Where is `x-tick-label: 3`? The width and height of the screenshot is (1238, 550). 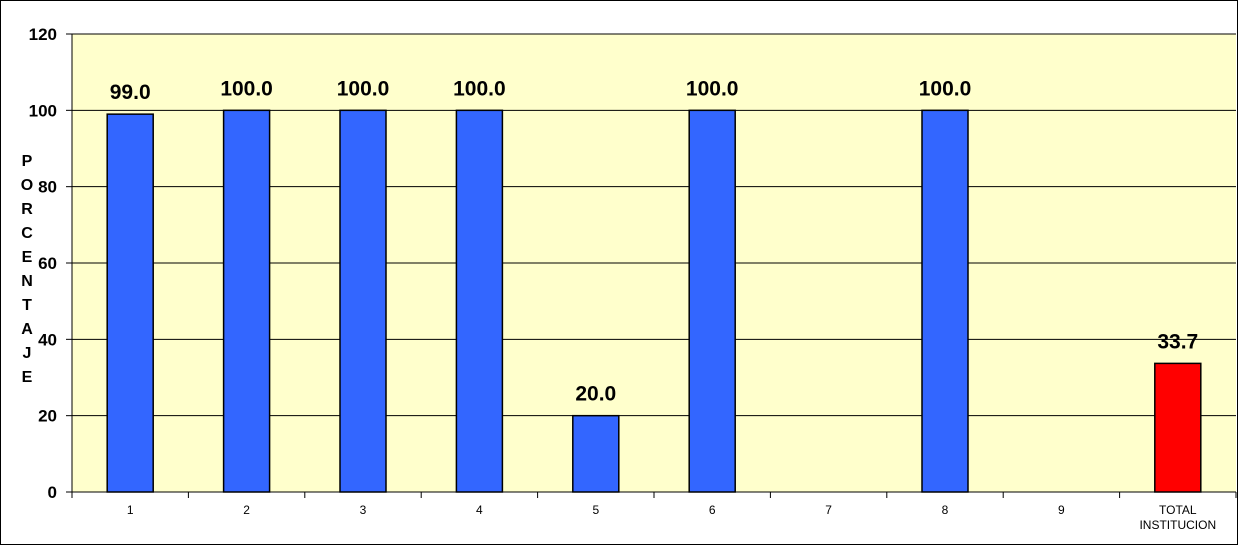 x-tick-label: 3 is located at coordinates (363, 510).